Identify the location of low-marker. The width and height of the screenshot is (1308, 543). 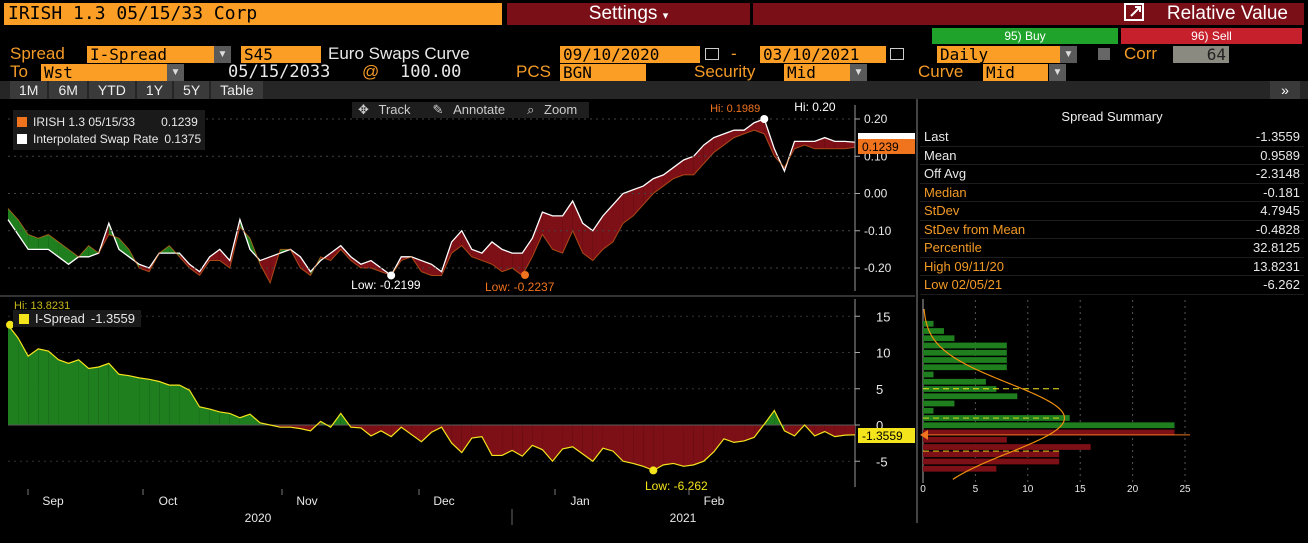
(653, 470).